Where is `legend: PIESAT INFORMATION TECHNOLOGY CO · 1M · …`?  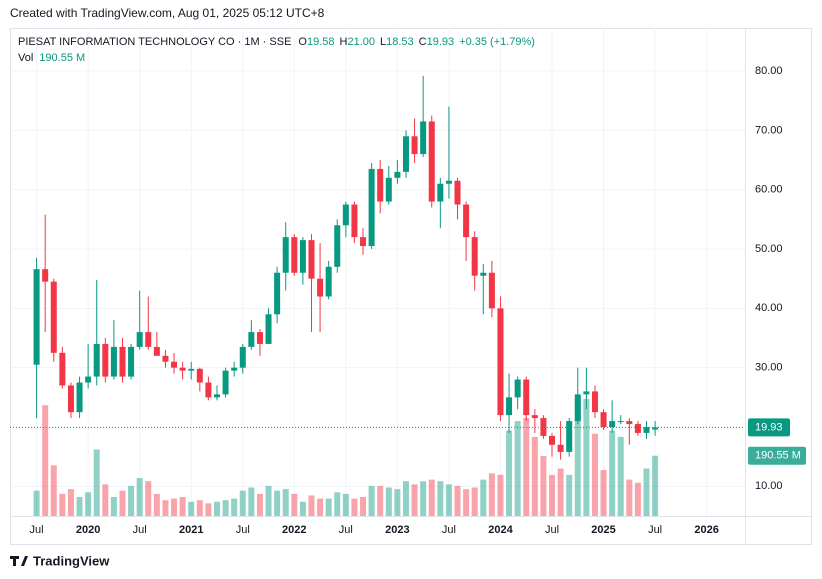
legend: PIESAT INFORMATION TECHNOLOGY CO · 1M · … is located at coordinates (276, 42).